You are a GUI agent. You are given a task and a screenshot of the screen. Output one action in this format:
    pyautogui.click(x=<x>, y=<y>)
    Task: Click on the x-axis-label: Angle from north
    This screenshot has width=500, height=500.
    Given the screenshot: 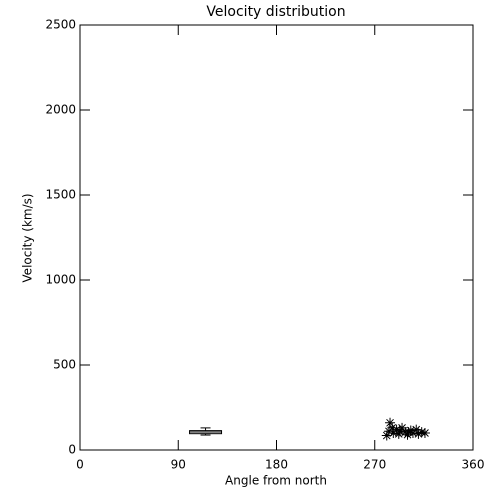 What is the action you would take?
    pyautogui.click(x=276, y=481)
    